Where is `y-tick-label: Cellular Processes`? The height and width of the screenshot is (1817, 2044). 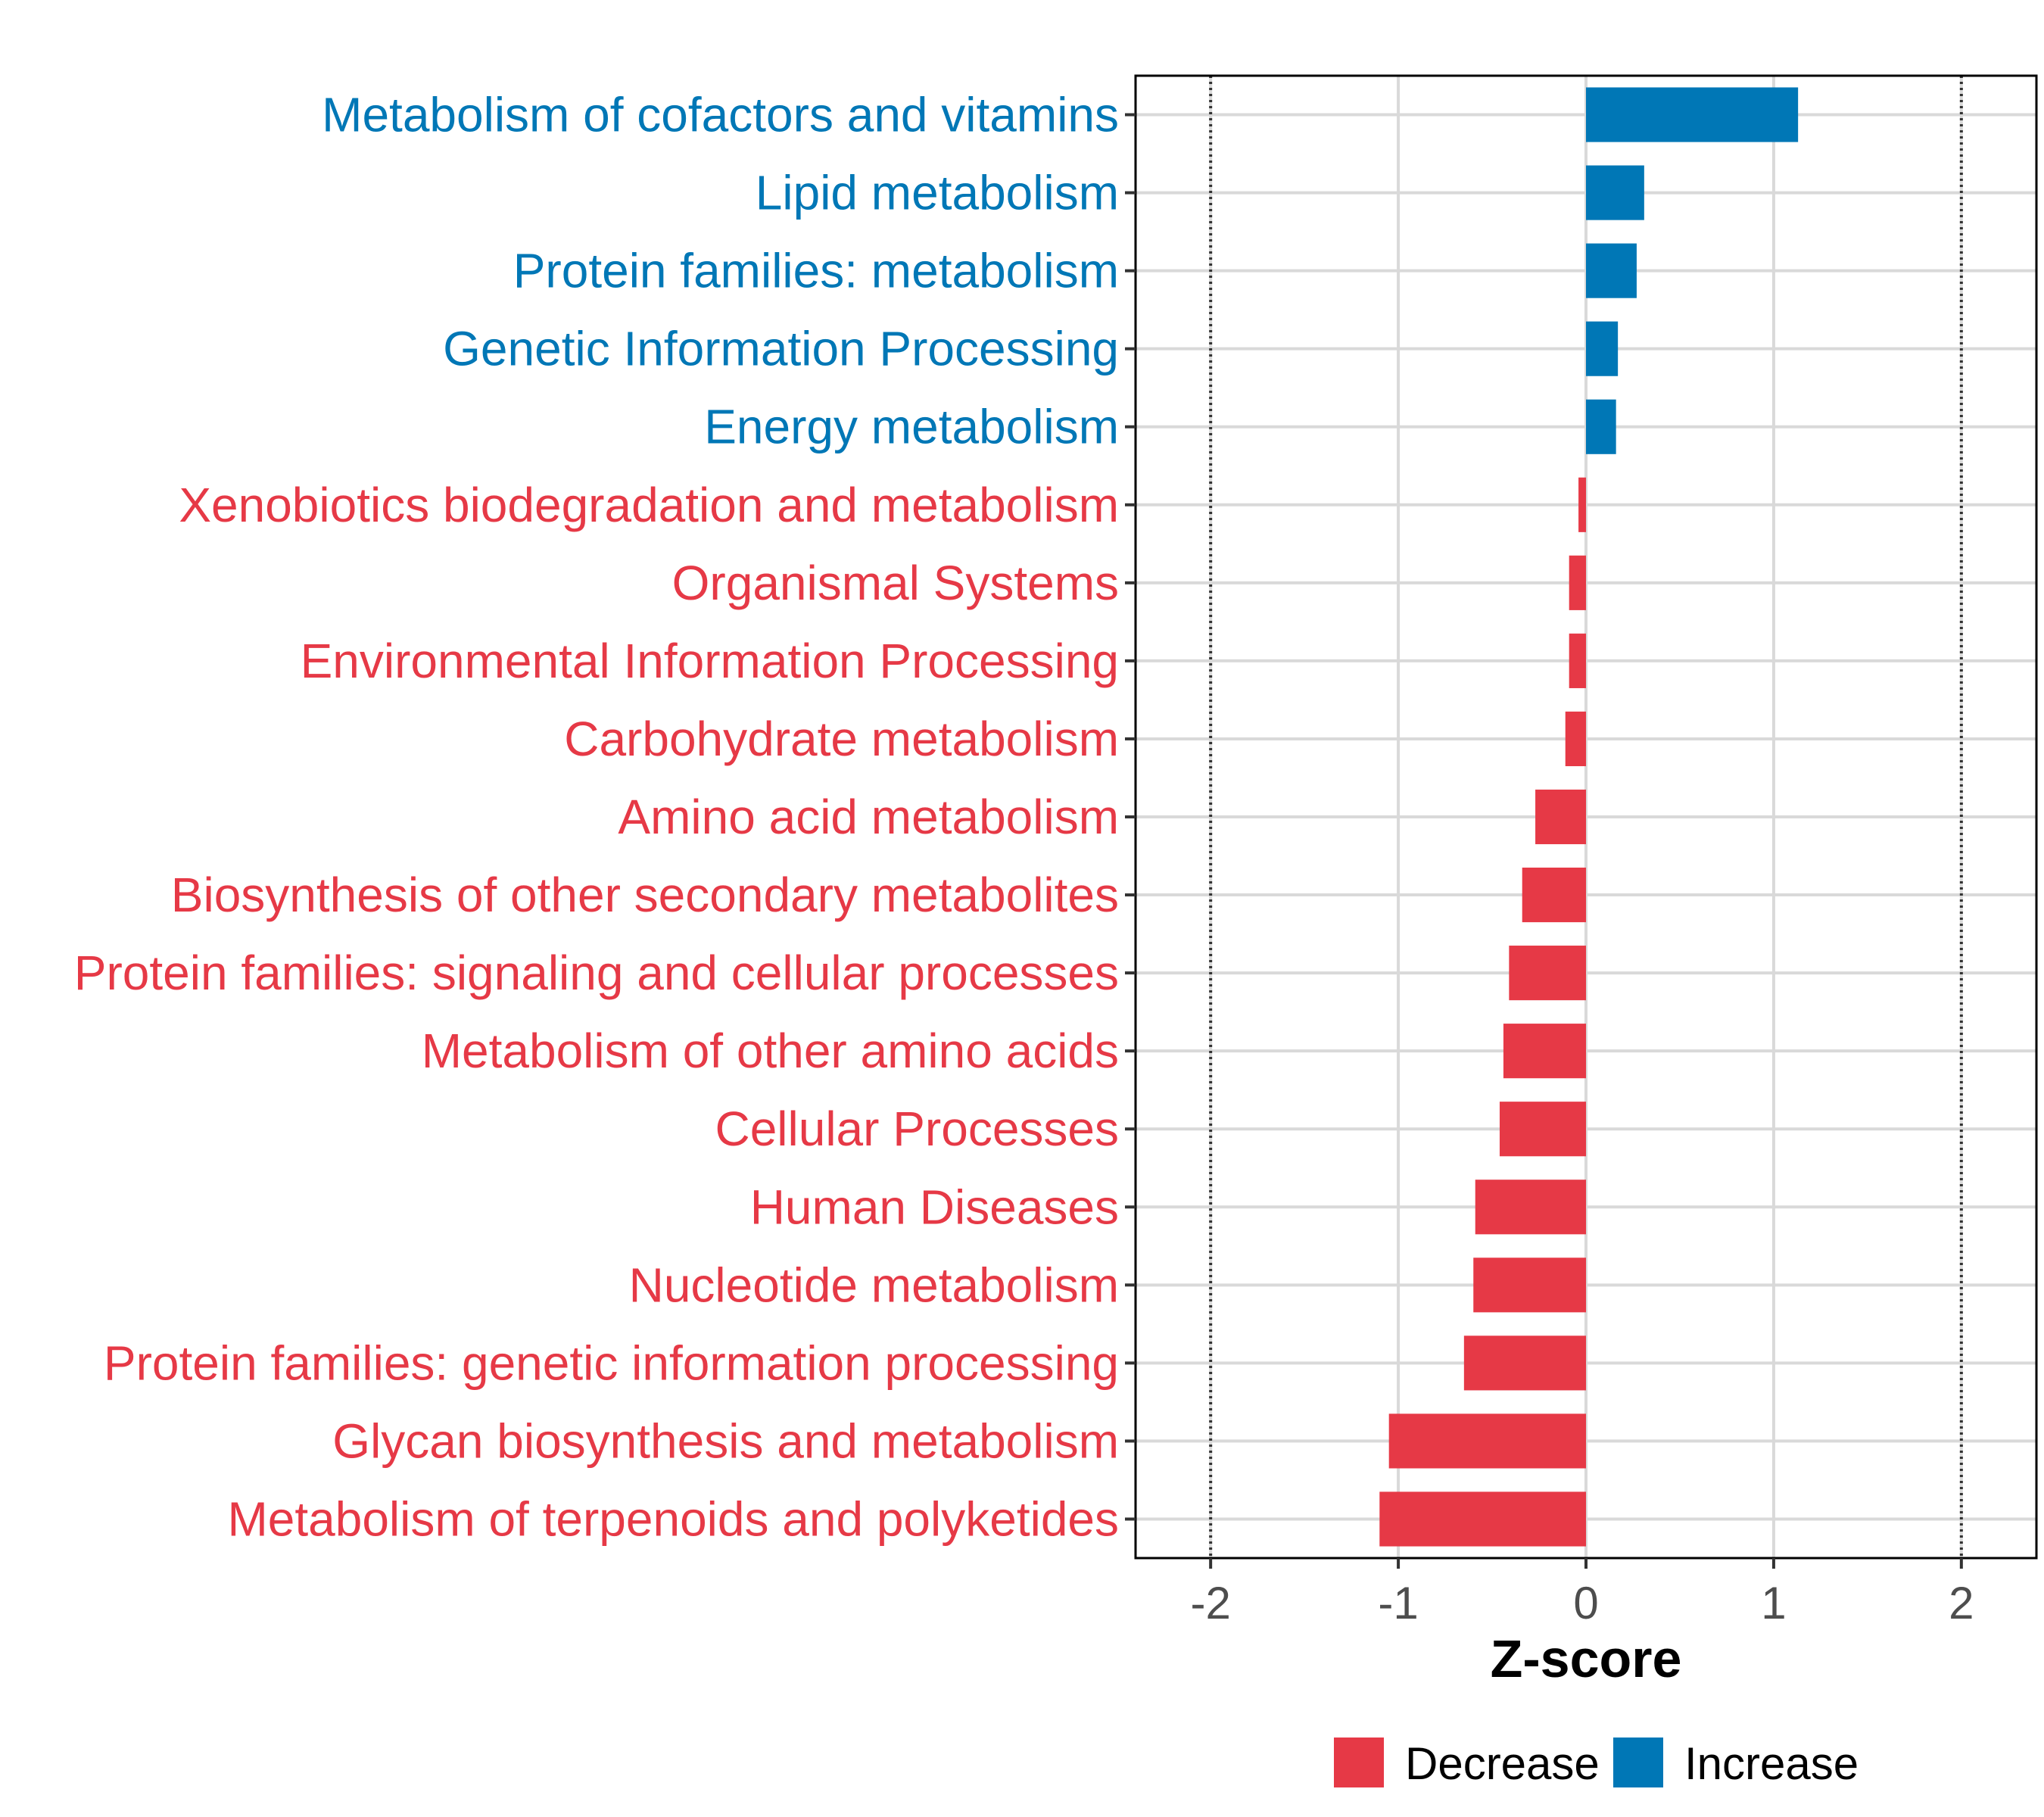
y-tick-label: Cellular Processes is located at coordinates (917, 1129).